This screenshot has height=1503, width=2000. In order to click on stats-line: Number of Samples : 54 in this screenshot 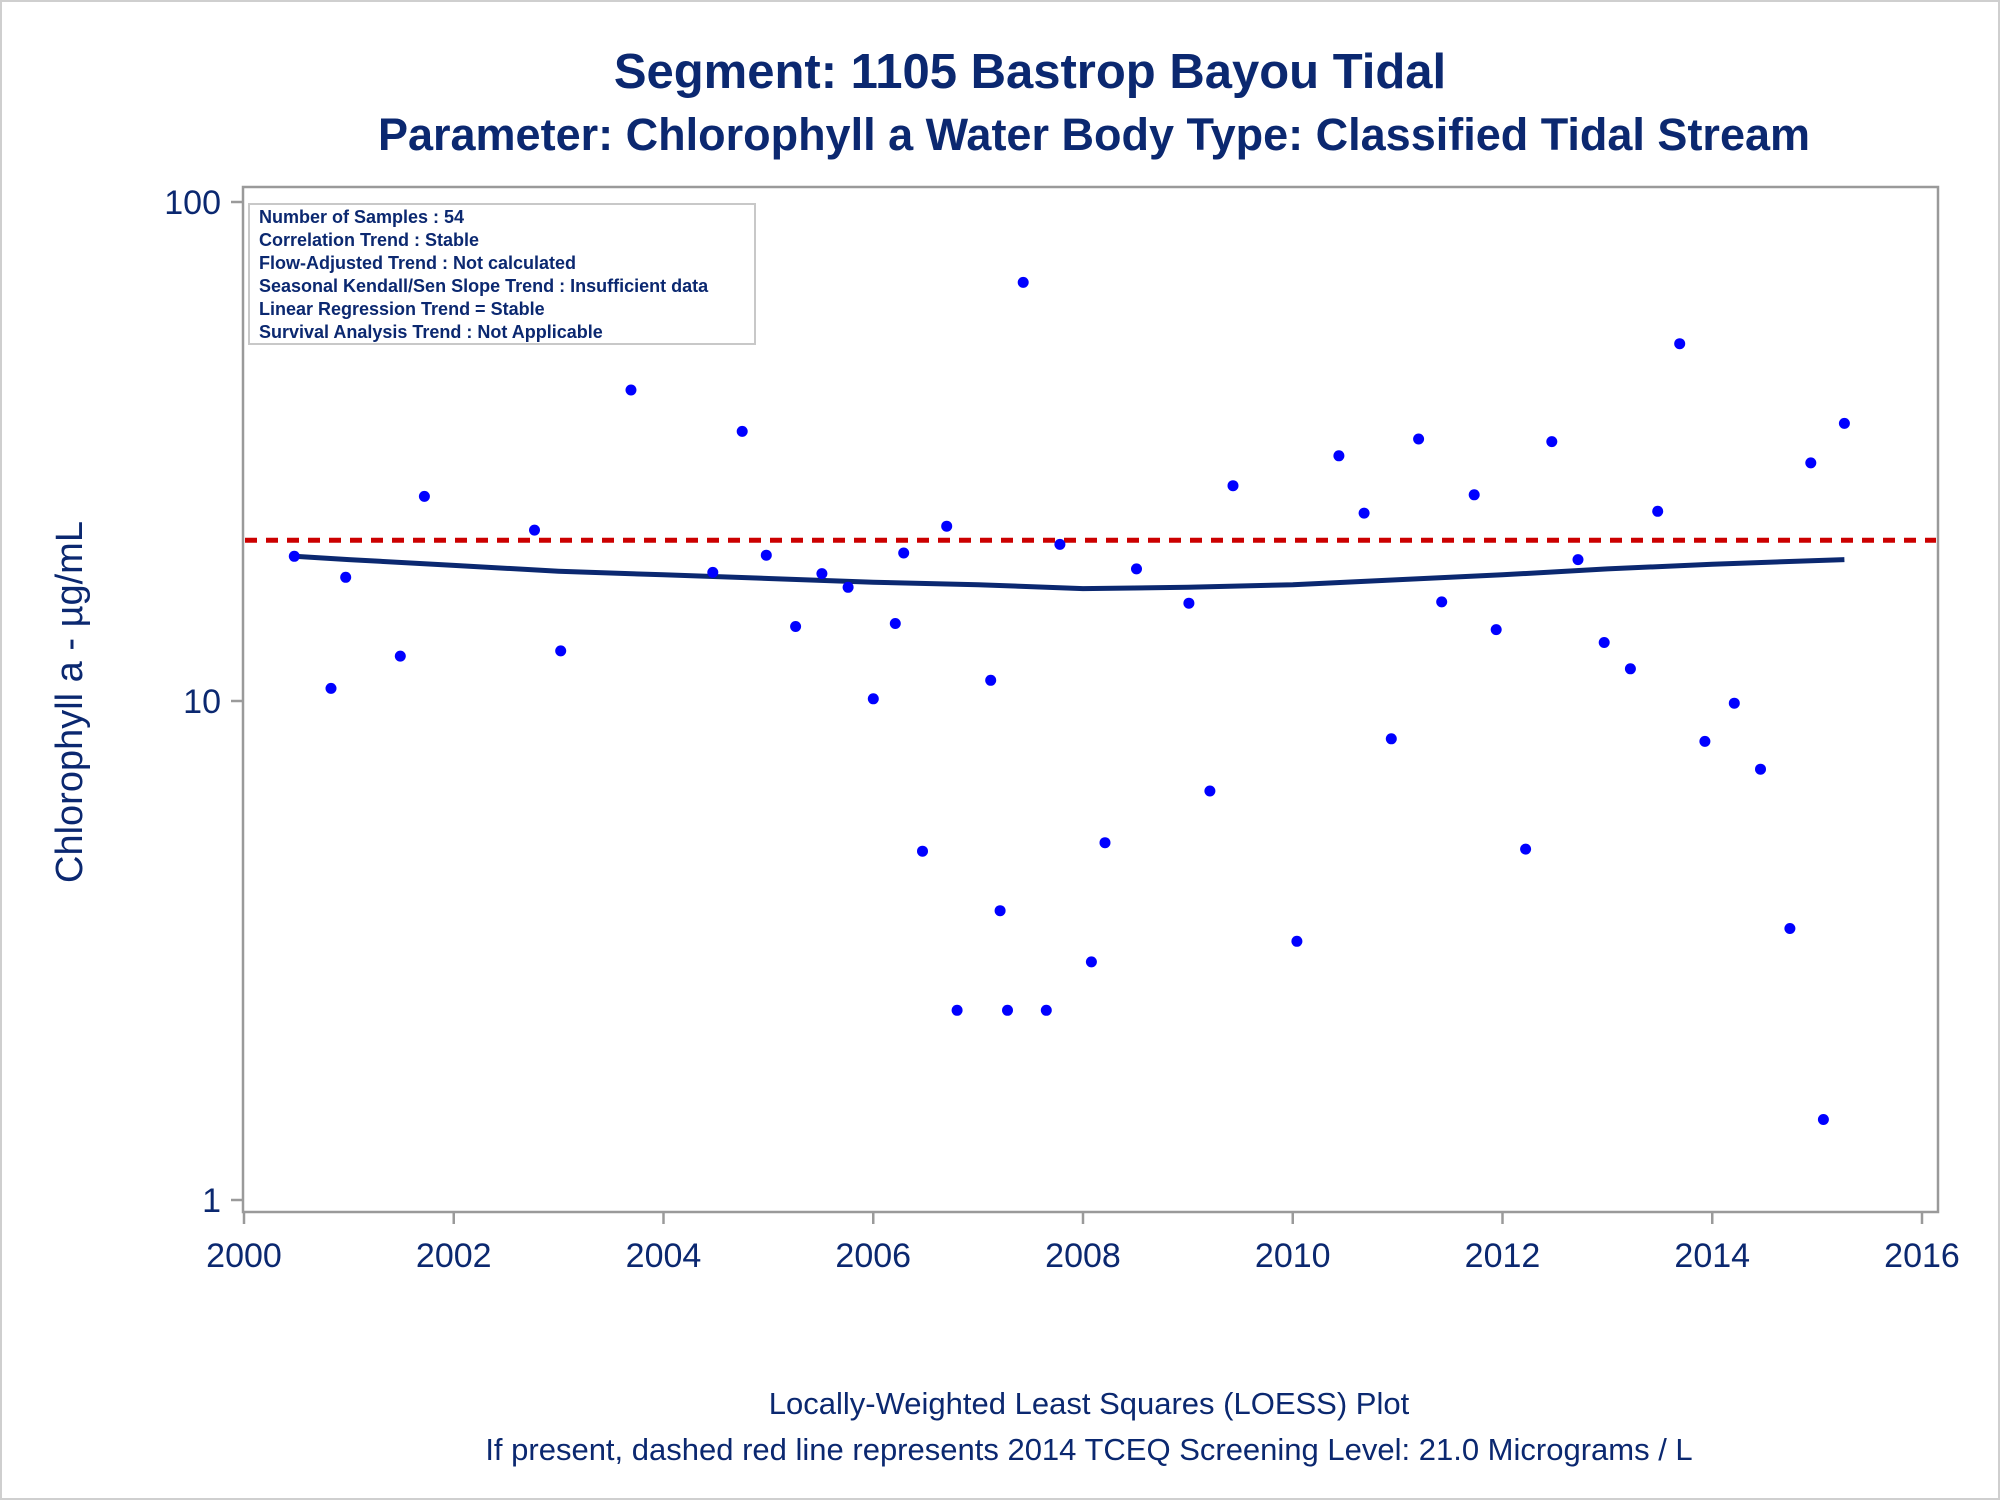, I will do `click(361, 217)`.